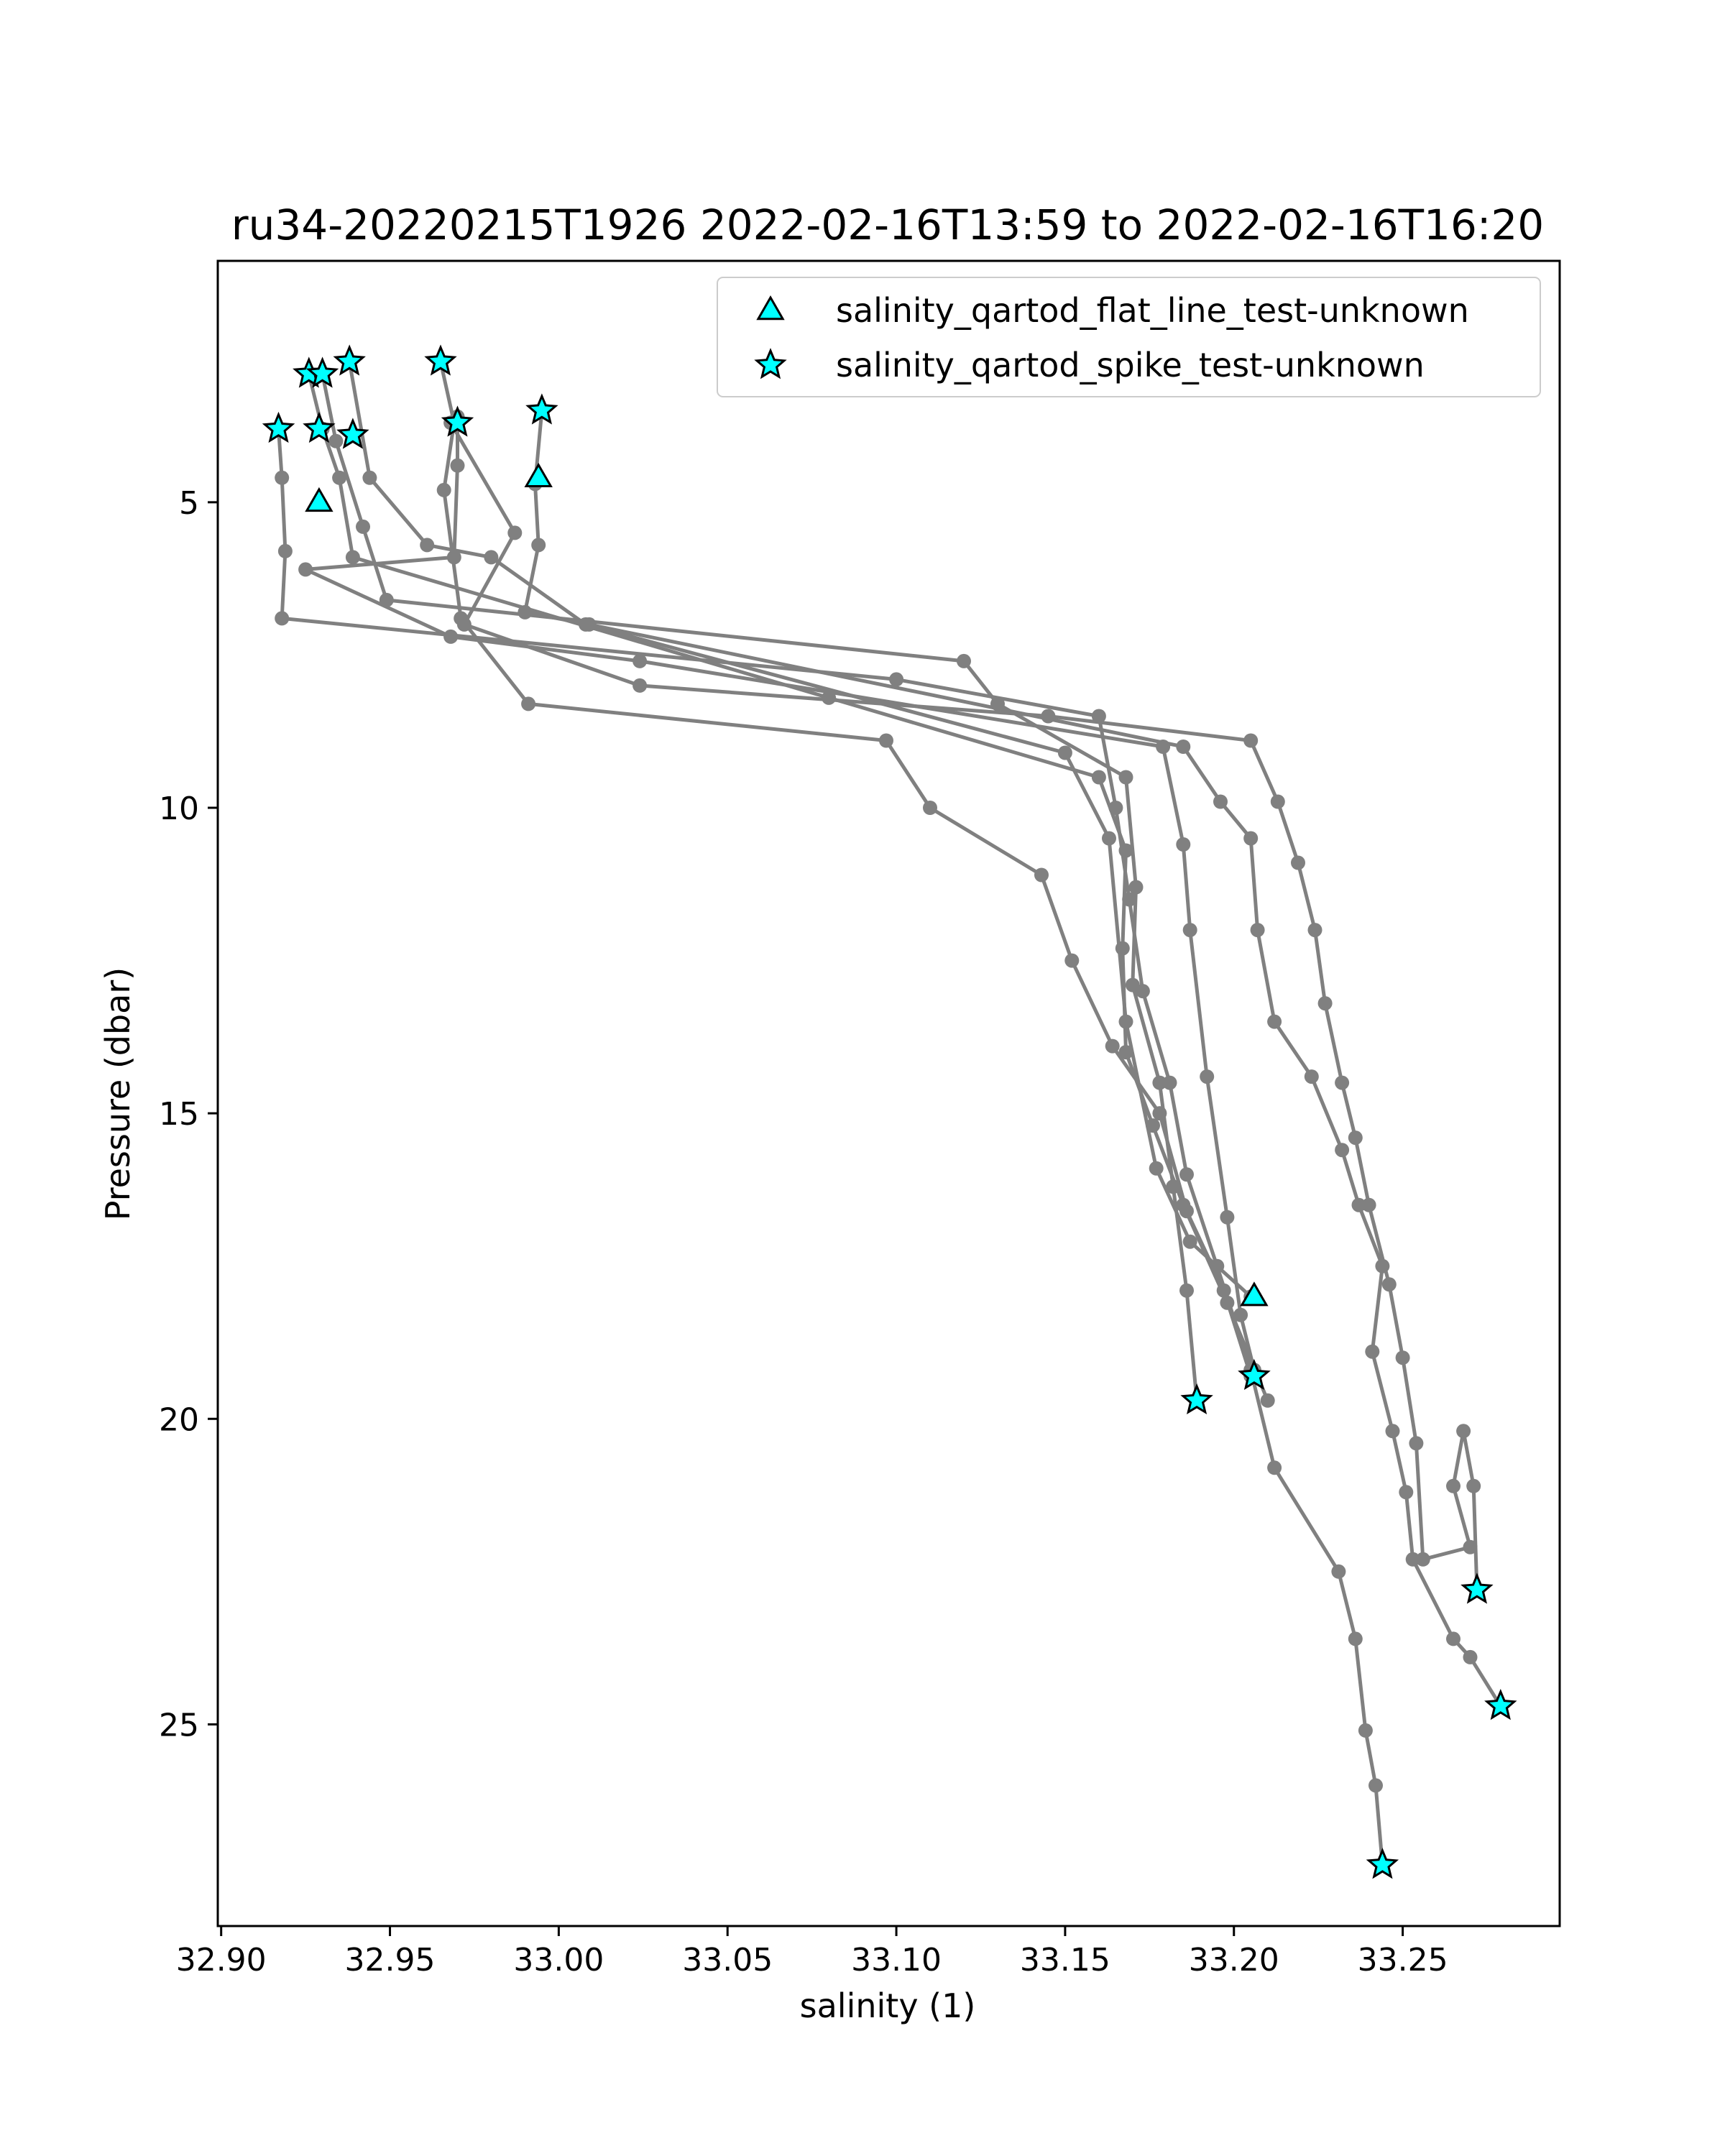 The image size is (1725, 2156). What do you see at coordinates (896, 1960) in the screenshot?
I see `x-tick-label: 33.10` at bounding box center [896, 1960].